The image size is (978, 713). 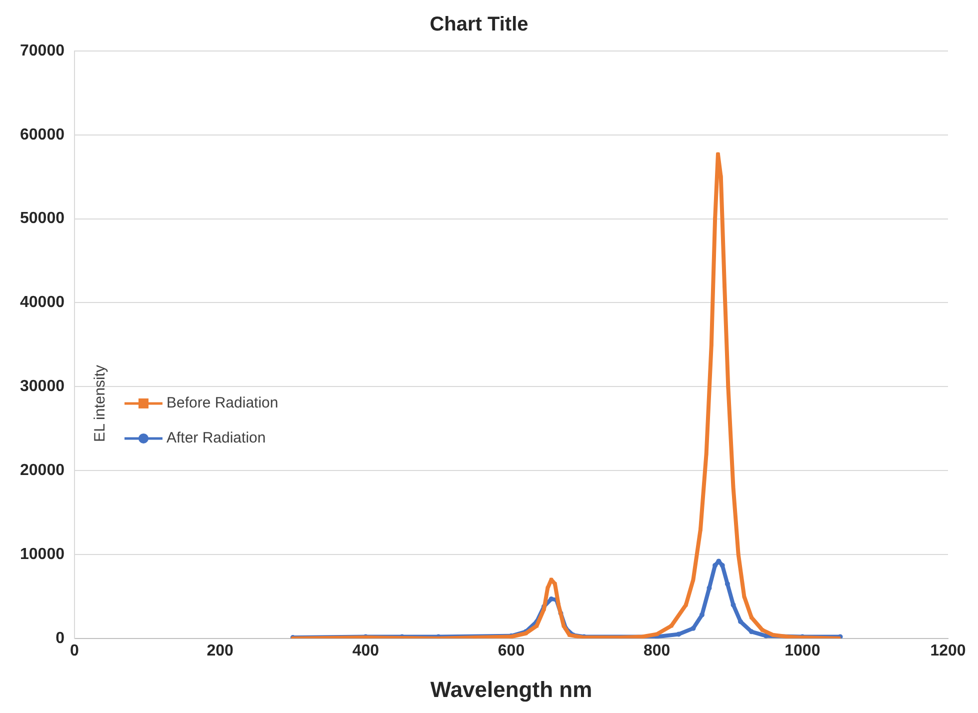 What do you see at coordinates (656, 651) in the screenshot?
I see `x-tick-label: 800` at bounding box center [656, 651].